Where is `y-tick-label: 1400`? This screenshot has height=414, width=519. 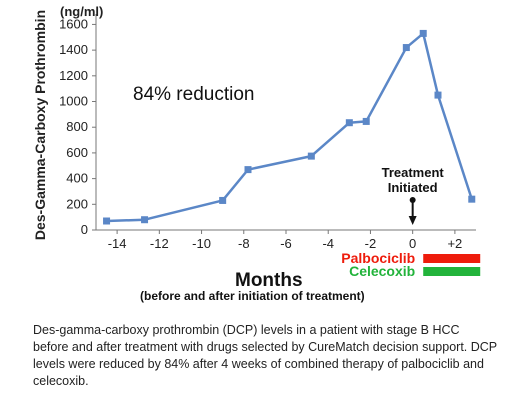
y-tick-label: 1400 is located at coordinates (73, 49).